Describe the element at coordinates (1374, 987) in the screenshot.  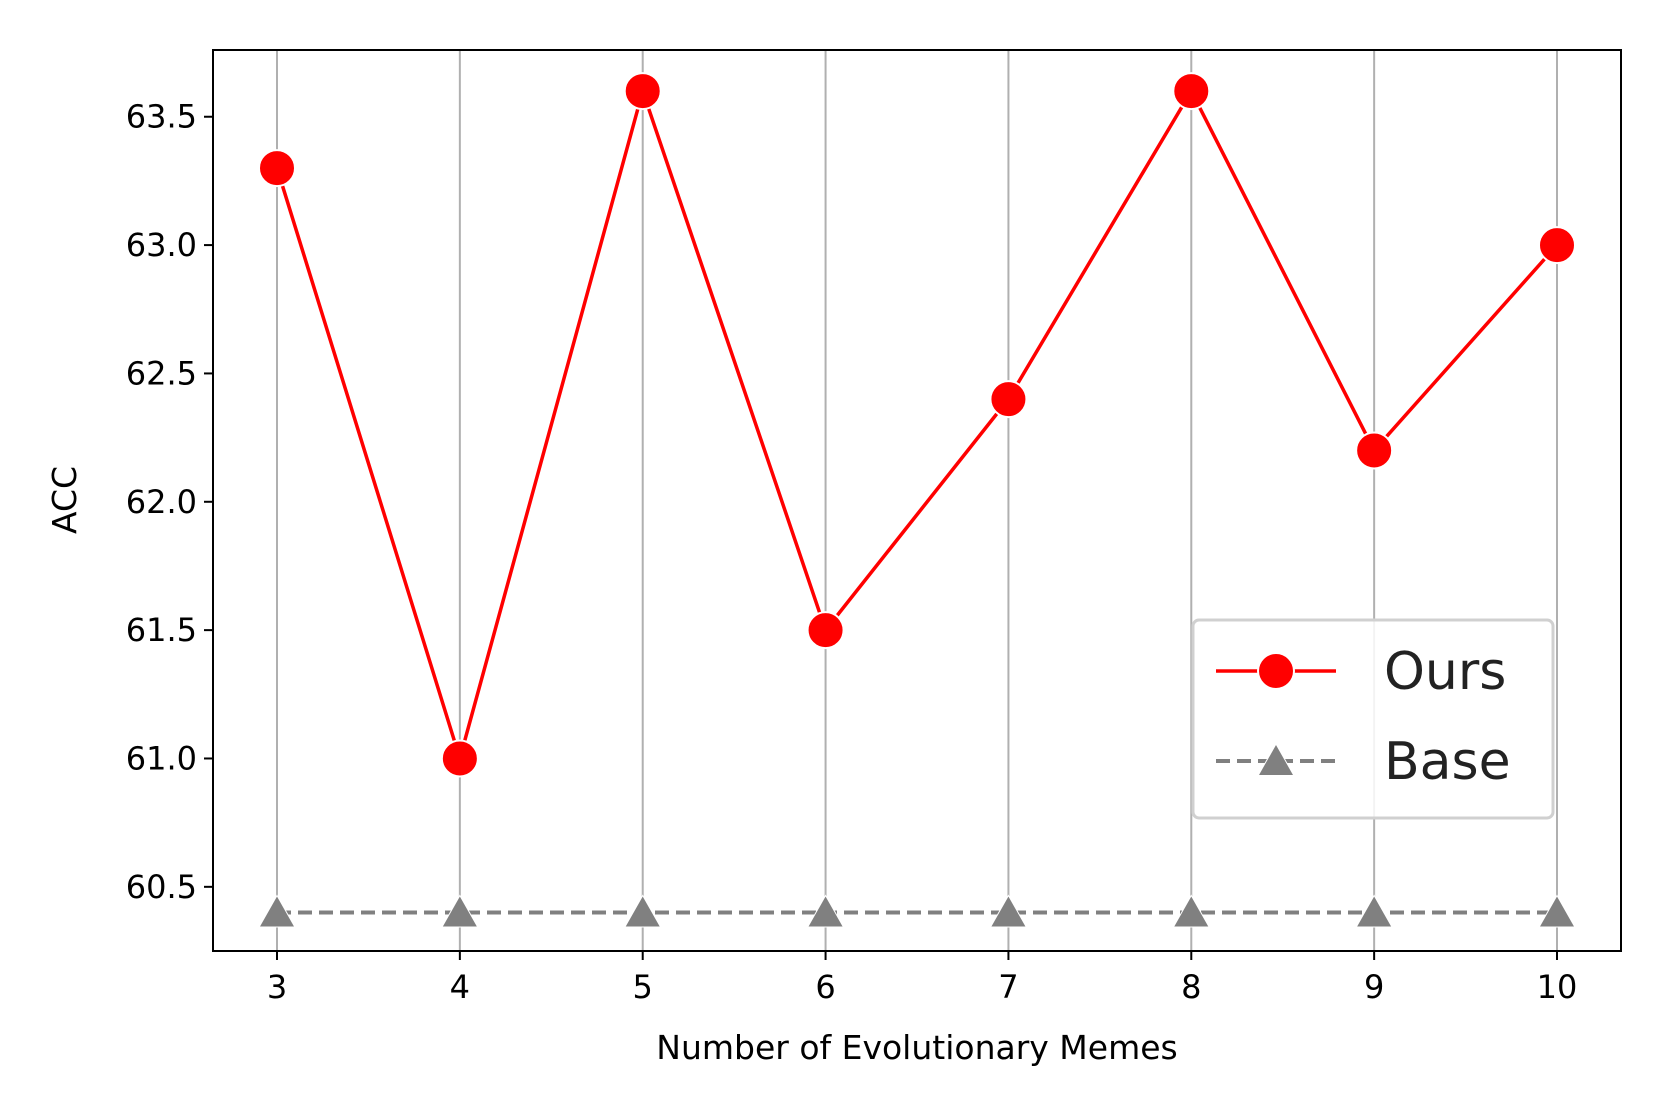
I see `x-tick-label: 9` at that location.